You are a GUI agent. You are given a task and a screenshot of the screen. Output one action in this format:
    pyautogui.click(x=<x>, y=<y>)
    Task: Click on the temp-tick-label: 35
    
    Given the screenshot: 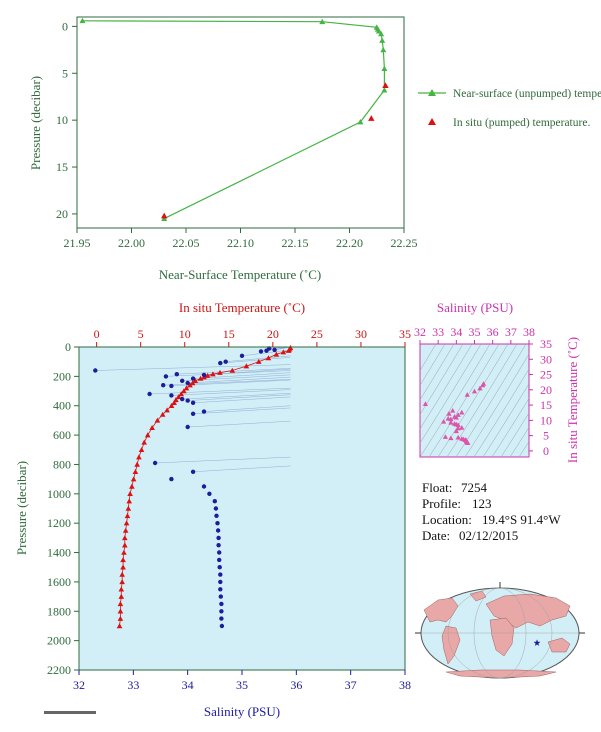 What is the action you would take?
    pyautogui.click(x=405, y=334)
    